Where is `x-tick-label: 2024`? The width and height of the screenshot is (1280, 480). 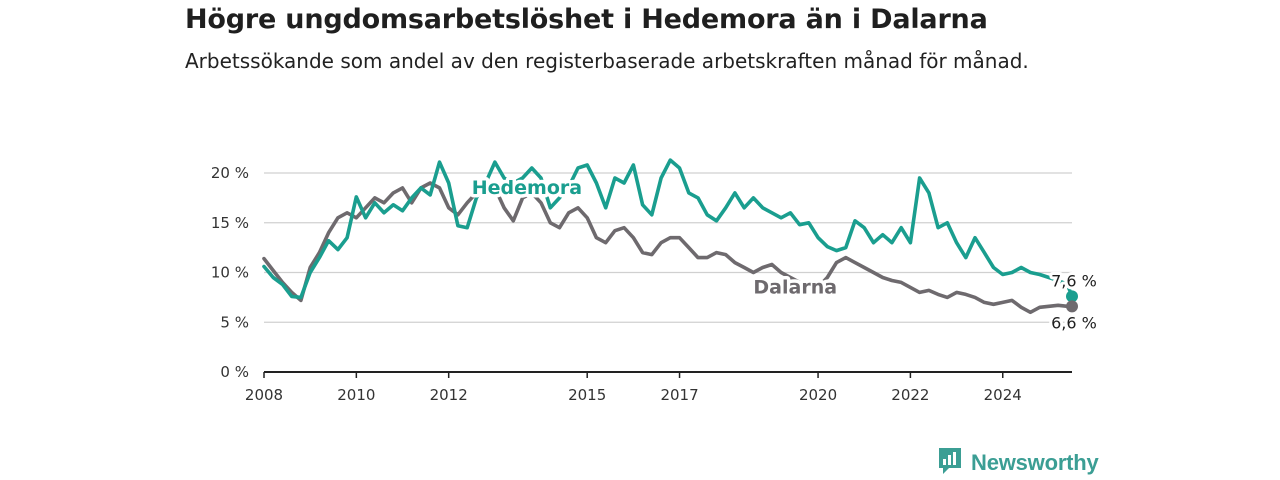 x-tick-label: 2024 is located at coordinates (1003, 395).